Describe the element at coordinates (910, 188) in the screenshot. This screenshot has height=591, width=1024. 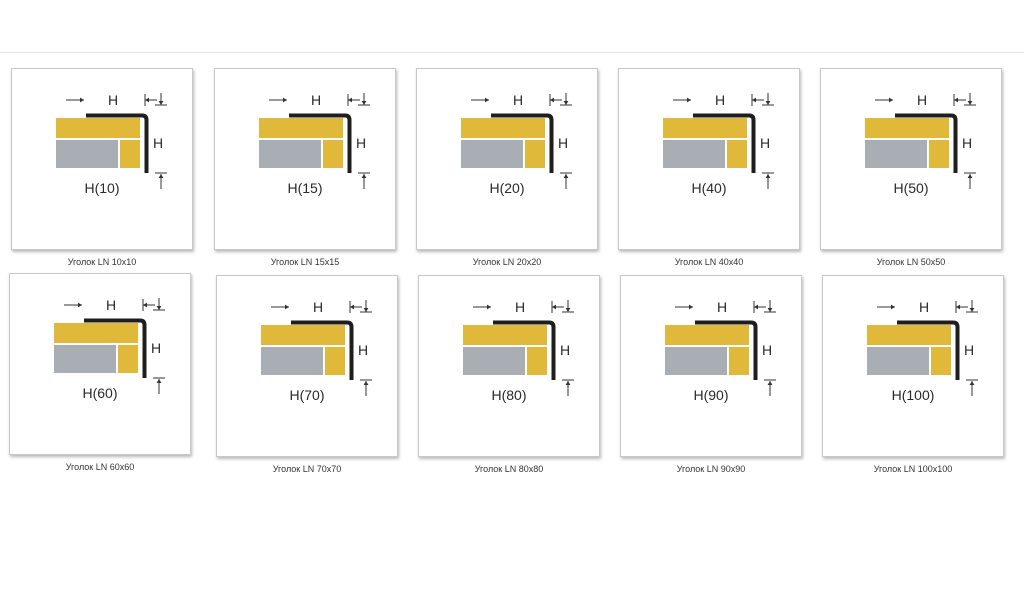
I see `size-label: H(50)` at that location.